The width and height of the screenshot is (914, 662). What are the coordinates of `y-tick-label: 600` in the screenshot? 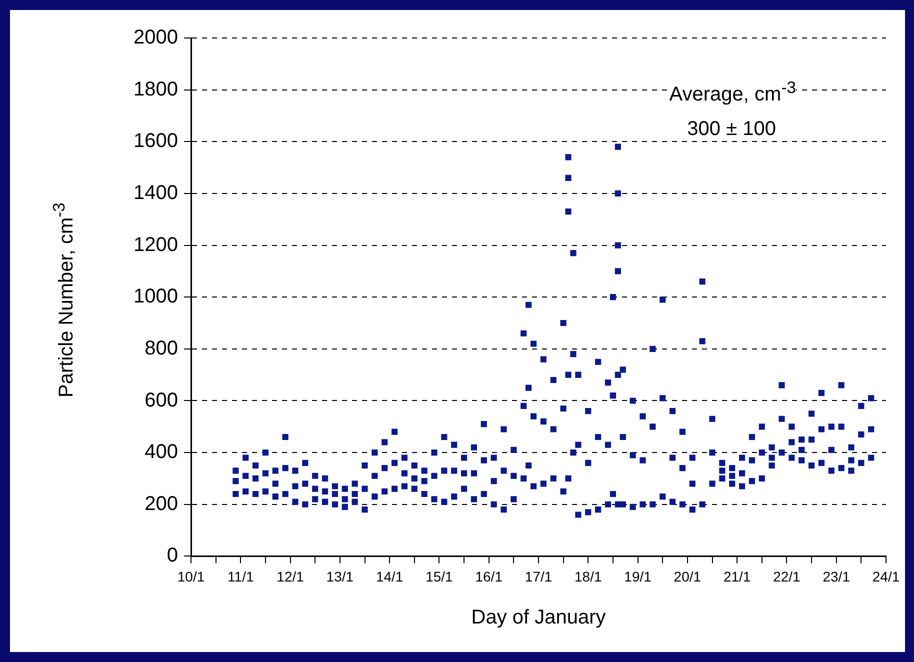 It's located at (161, 400).